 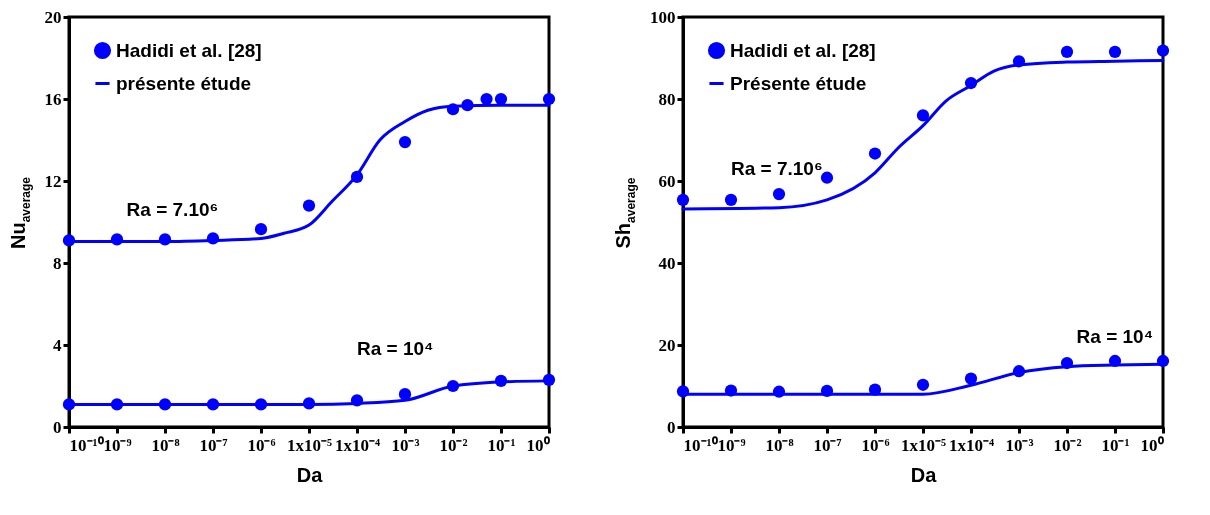 What do you see at coordinates (53, 181) in the screenshot?
I see `y-tick-label: 12` at bounding box center [53, 181].